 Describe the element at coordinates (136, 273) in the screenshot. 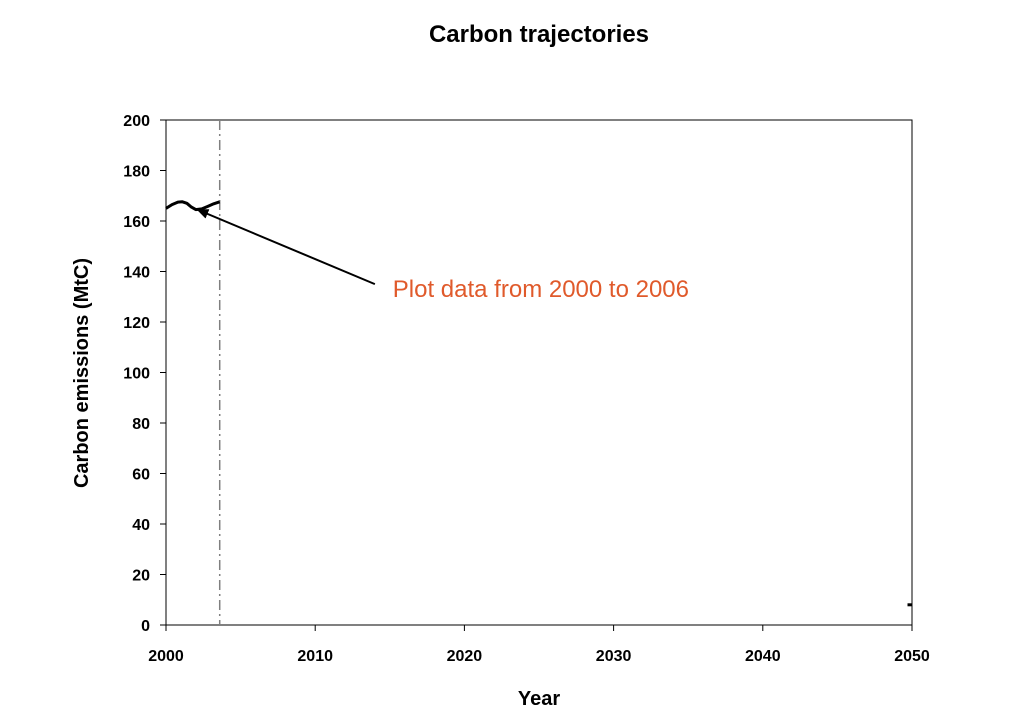

I see `y-tick-label: 140` at that location.